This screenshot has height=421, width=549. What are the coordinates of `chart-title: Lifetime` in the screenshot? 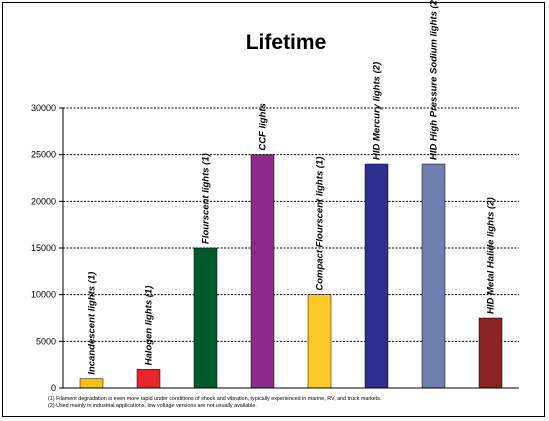 It's located at (286, 42).